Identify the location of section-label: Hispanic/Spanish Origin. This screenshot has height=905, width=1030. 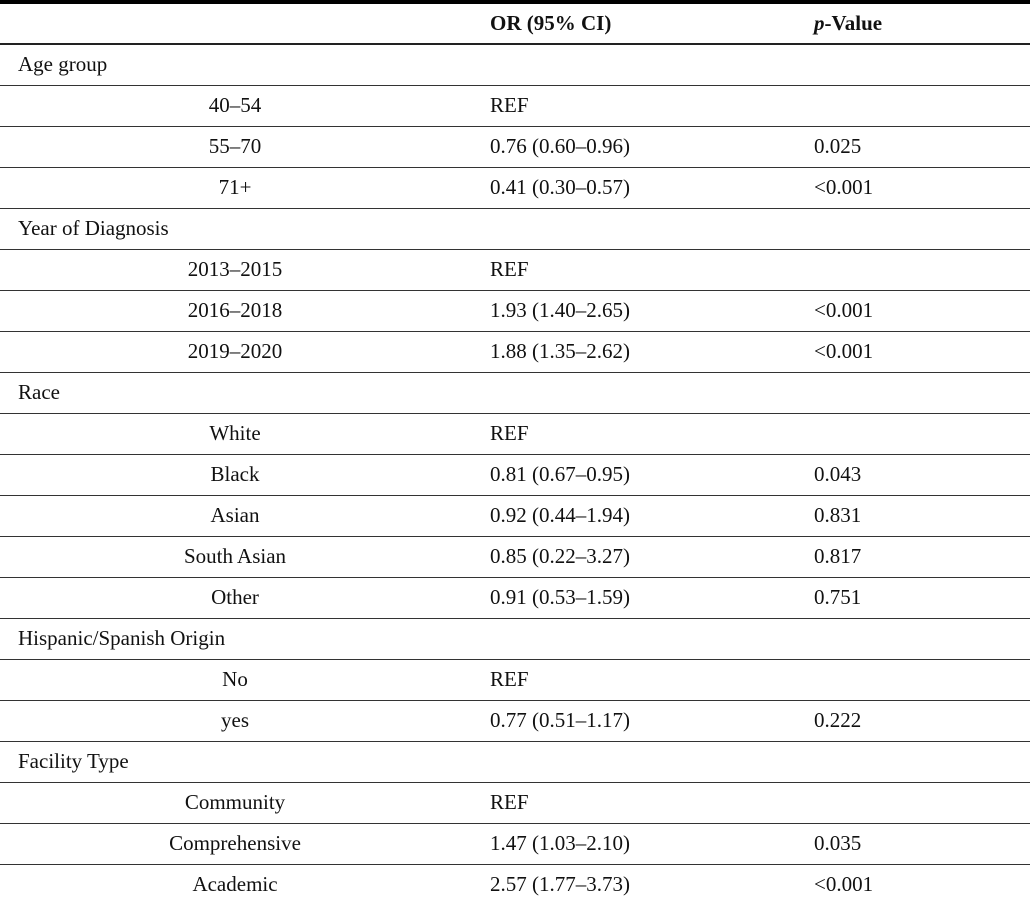
(122, 638).